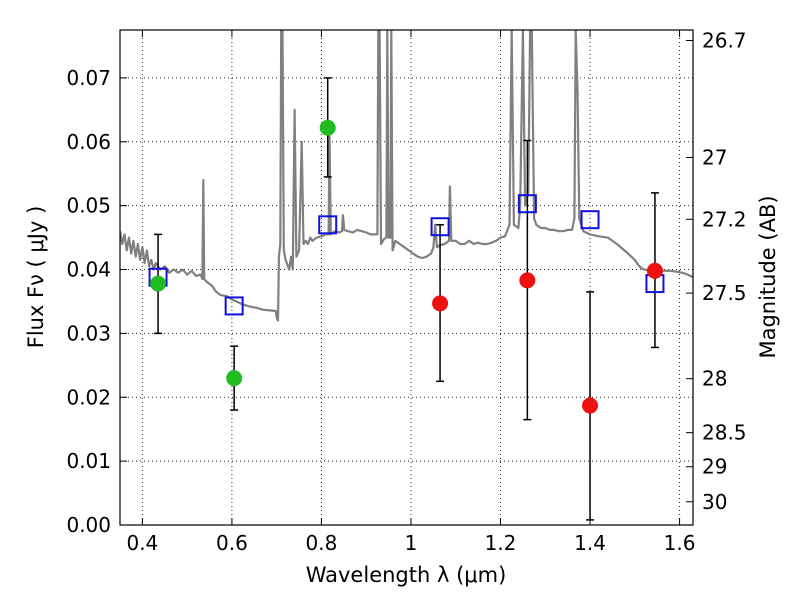  What do you see at coordinates (88, 397) in the screenshot?
I see `y-tick-label: 0.02` at bounding box center [88, 397].